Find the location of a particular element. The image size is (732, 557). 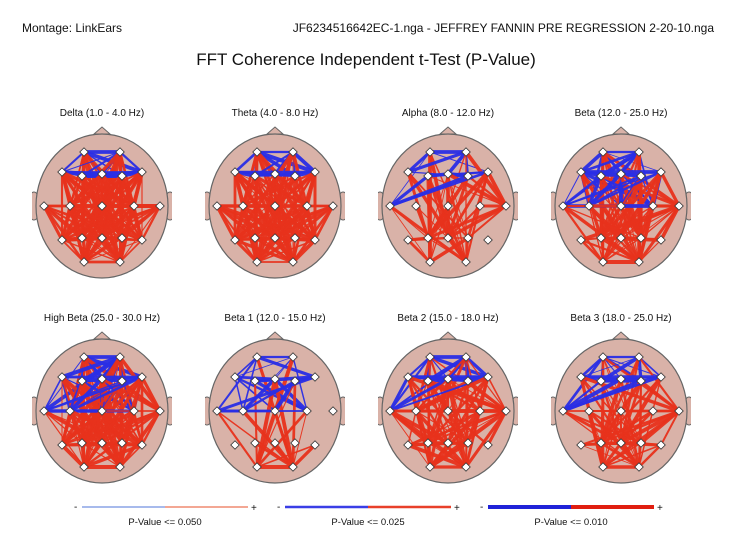

head-map is located at coordinates (275, 202).